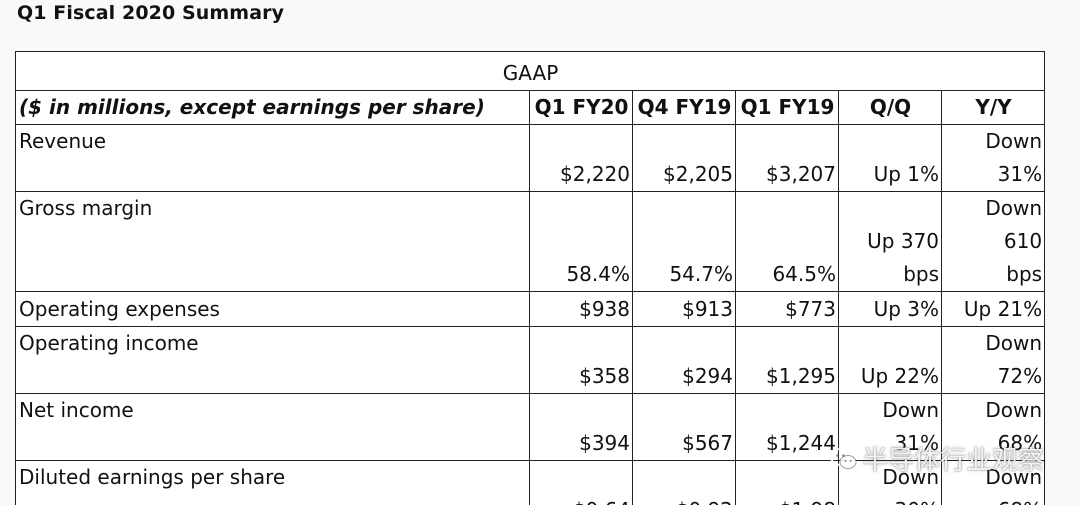  Describe the element at coordinates (272, 309) in the screenshot. I see `row-label: Operating expenses` at that location.